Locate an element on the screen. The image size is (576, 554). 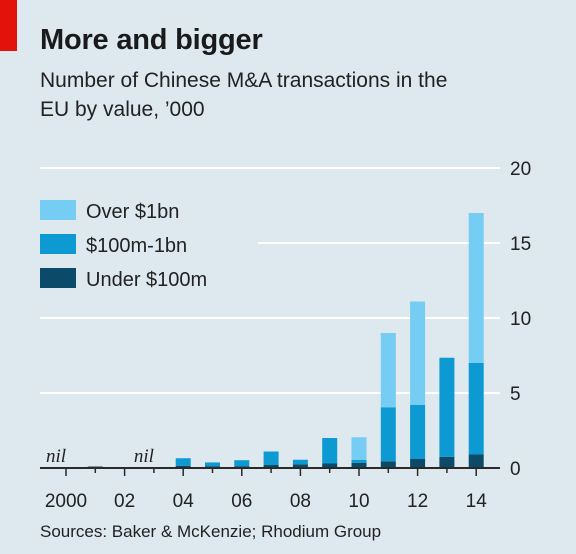
legend-label: Under $100m is located at coordinates (146, 280).